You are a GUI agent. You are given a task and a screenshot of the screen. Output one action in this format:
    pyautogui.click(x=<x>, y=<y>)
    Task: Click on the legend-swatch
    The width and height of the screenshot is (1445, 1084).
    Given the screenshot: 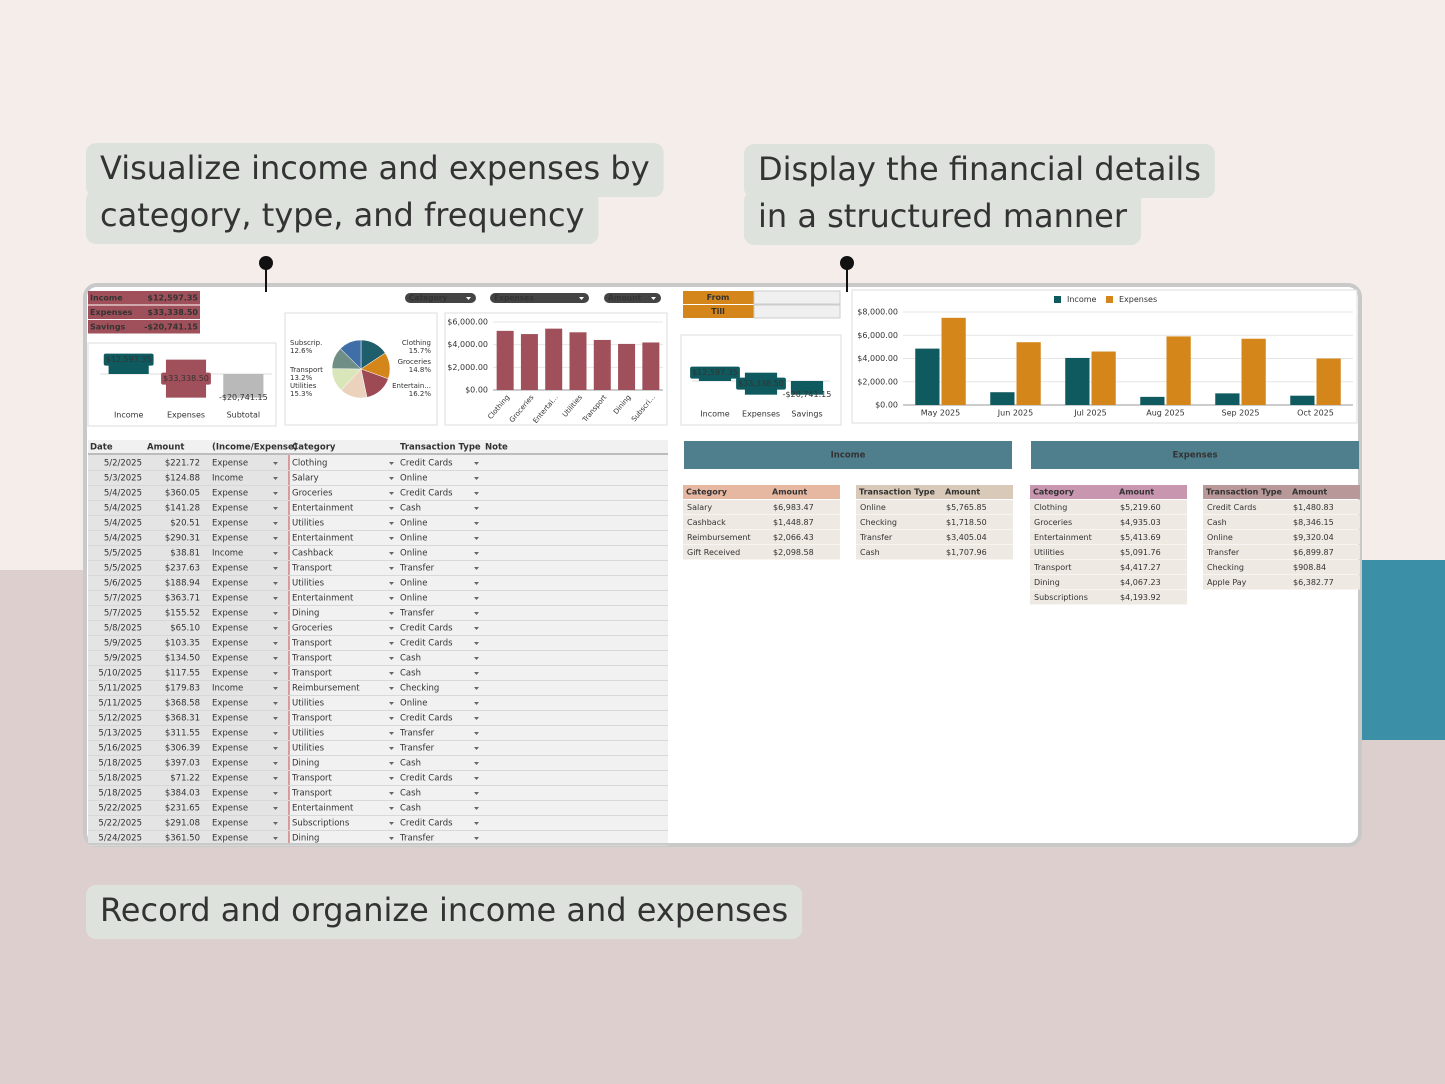 What is the action you would take?
    pyautogui.click(x=1057, y=299)
    